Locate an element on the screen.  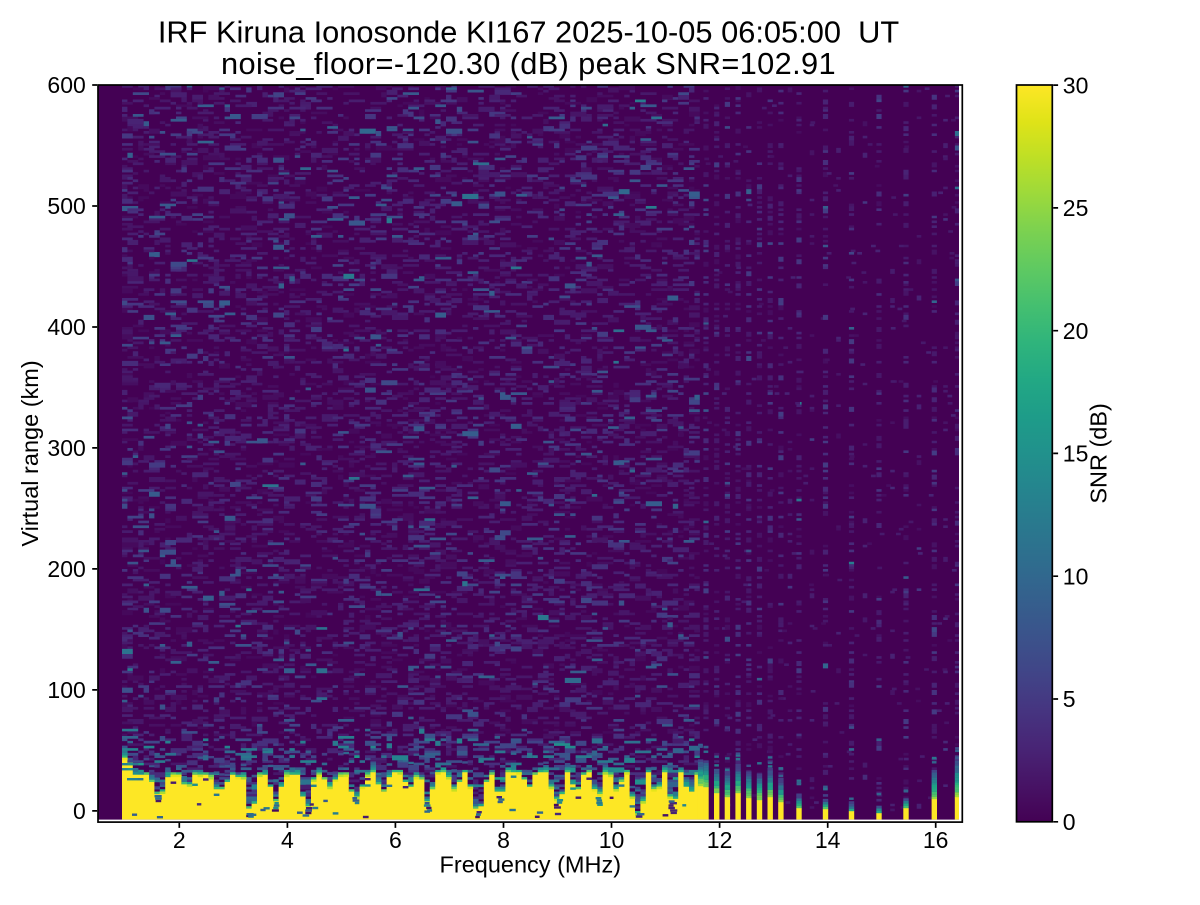
svg-text: 300 is located at coordinates (66, 448).